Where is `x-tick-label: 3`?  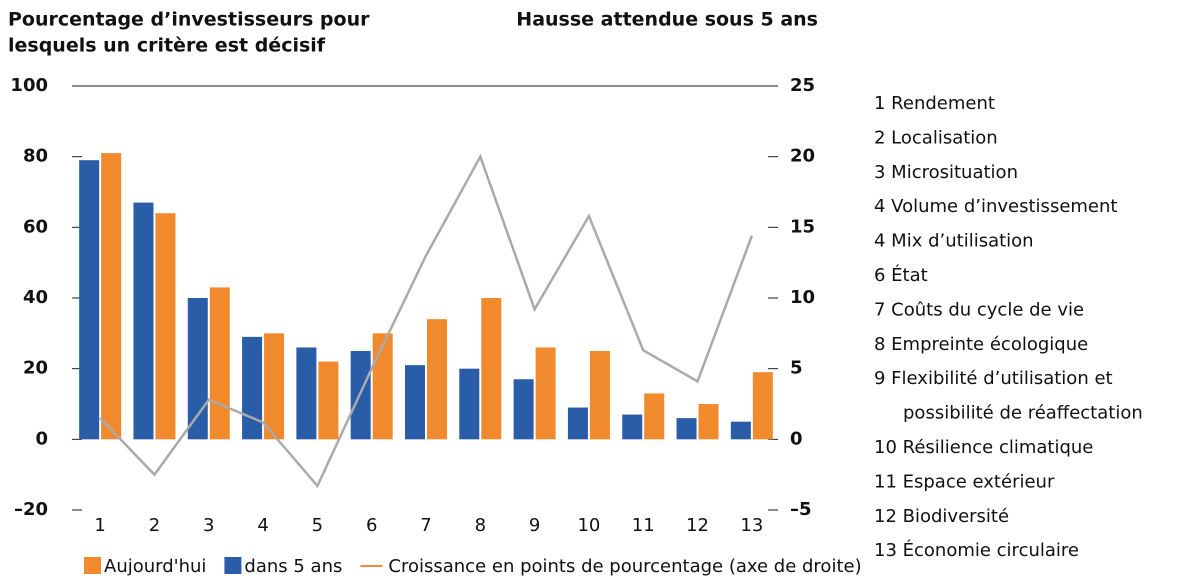 x-tick-label: 3 is located at coordinates (208, 525).